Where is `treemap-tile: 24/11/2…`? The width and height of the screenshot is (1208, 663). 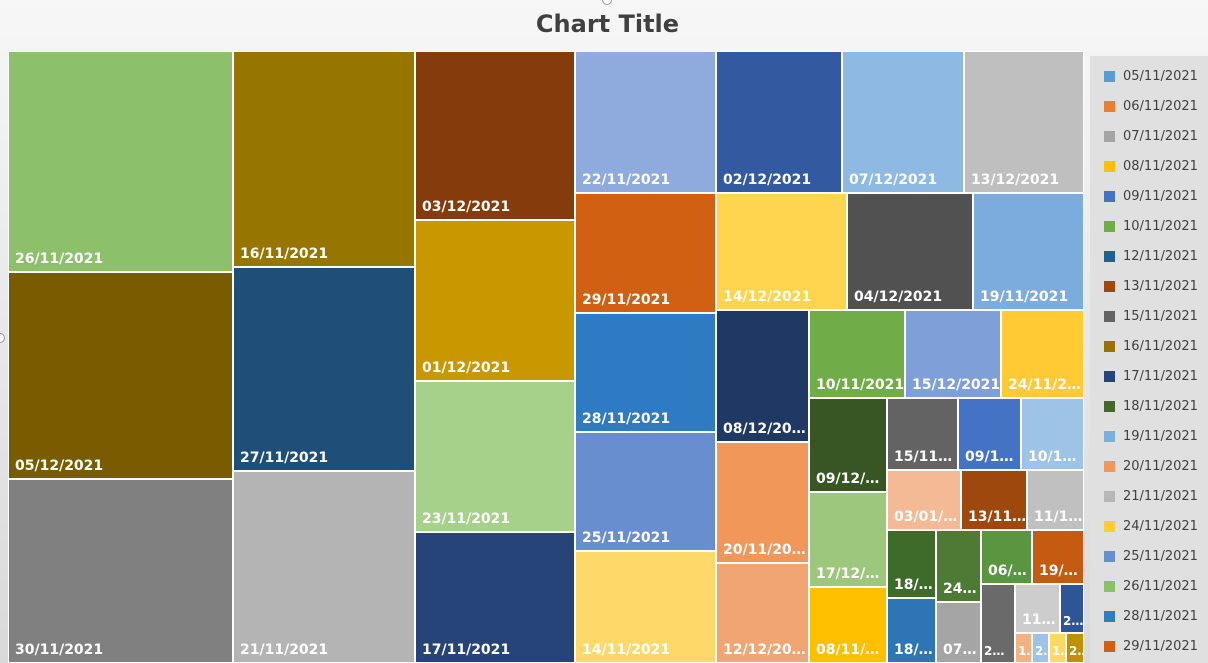
treemap-tile: 24/11/2… is located at coordinates (1042, 354).